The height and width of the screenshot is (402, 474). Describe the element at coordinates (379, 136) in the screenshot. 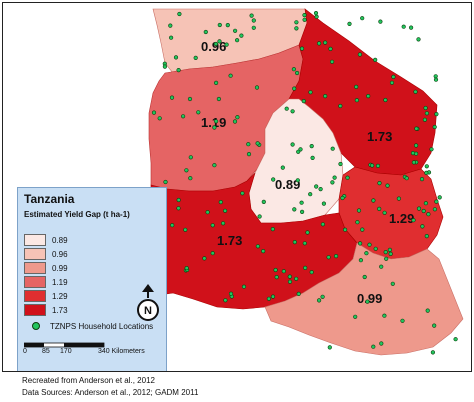

I see `region-label-north-east: 1.73` at that location.